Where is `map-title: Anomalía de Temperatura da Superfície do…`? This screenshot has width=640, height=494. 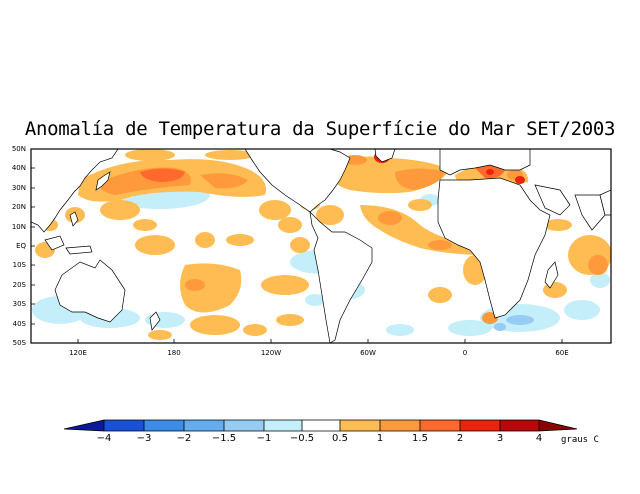
map-title: Anomalía de Temperatura da Superfície do… is located at coordinates (320, 129).